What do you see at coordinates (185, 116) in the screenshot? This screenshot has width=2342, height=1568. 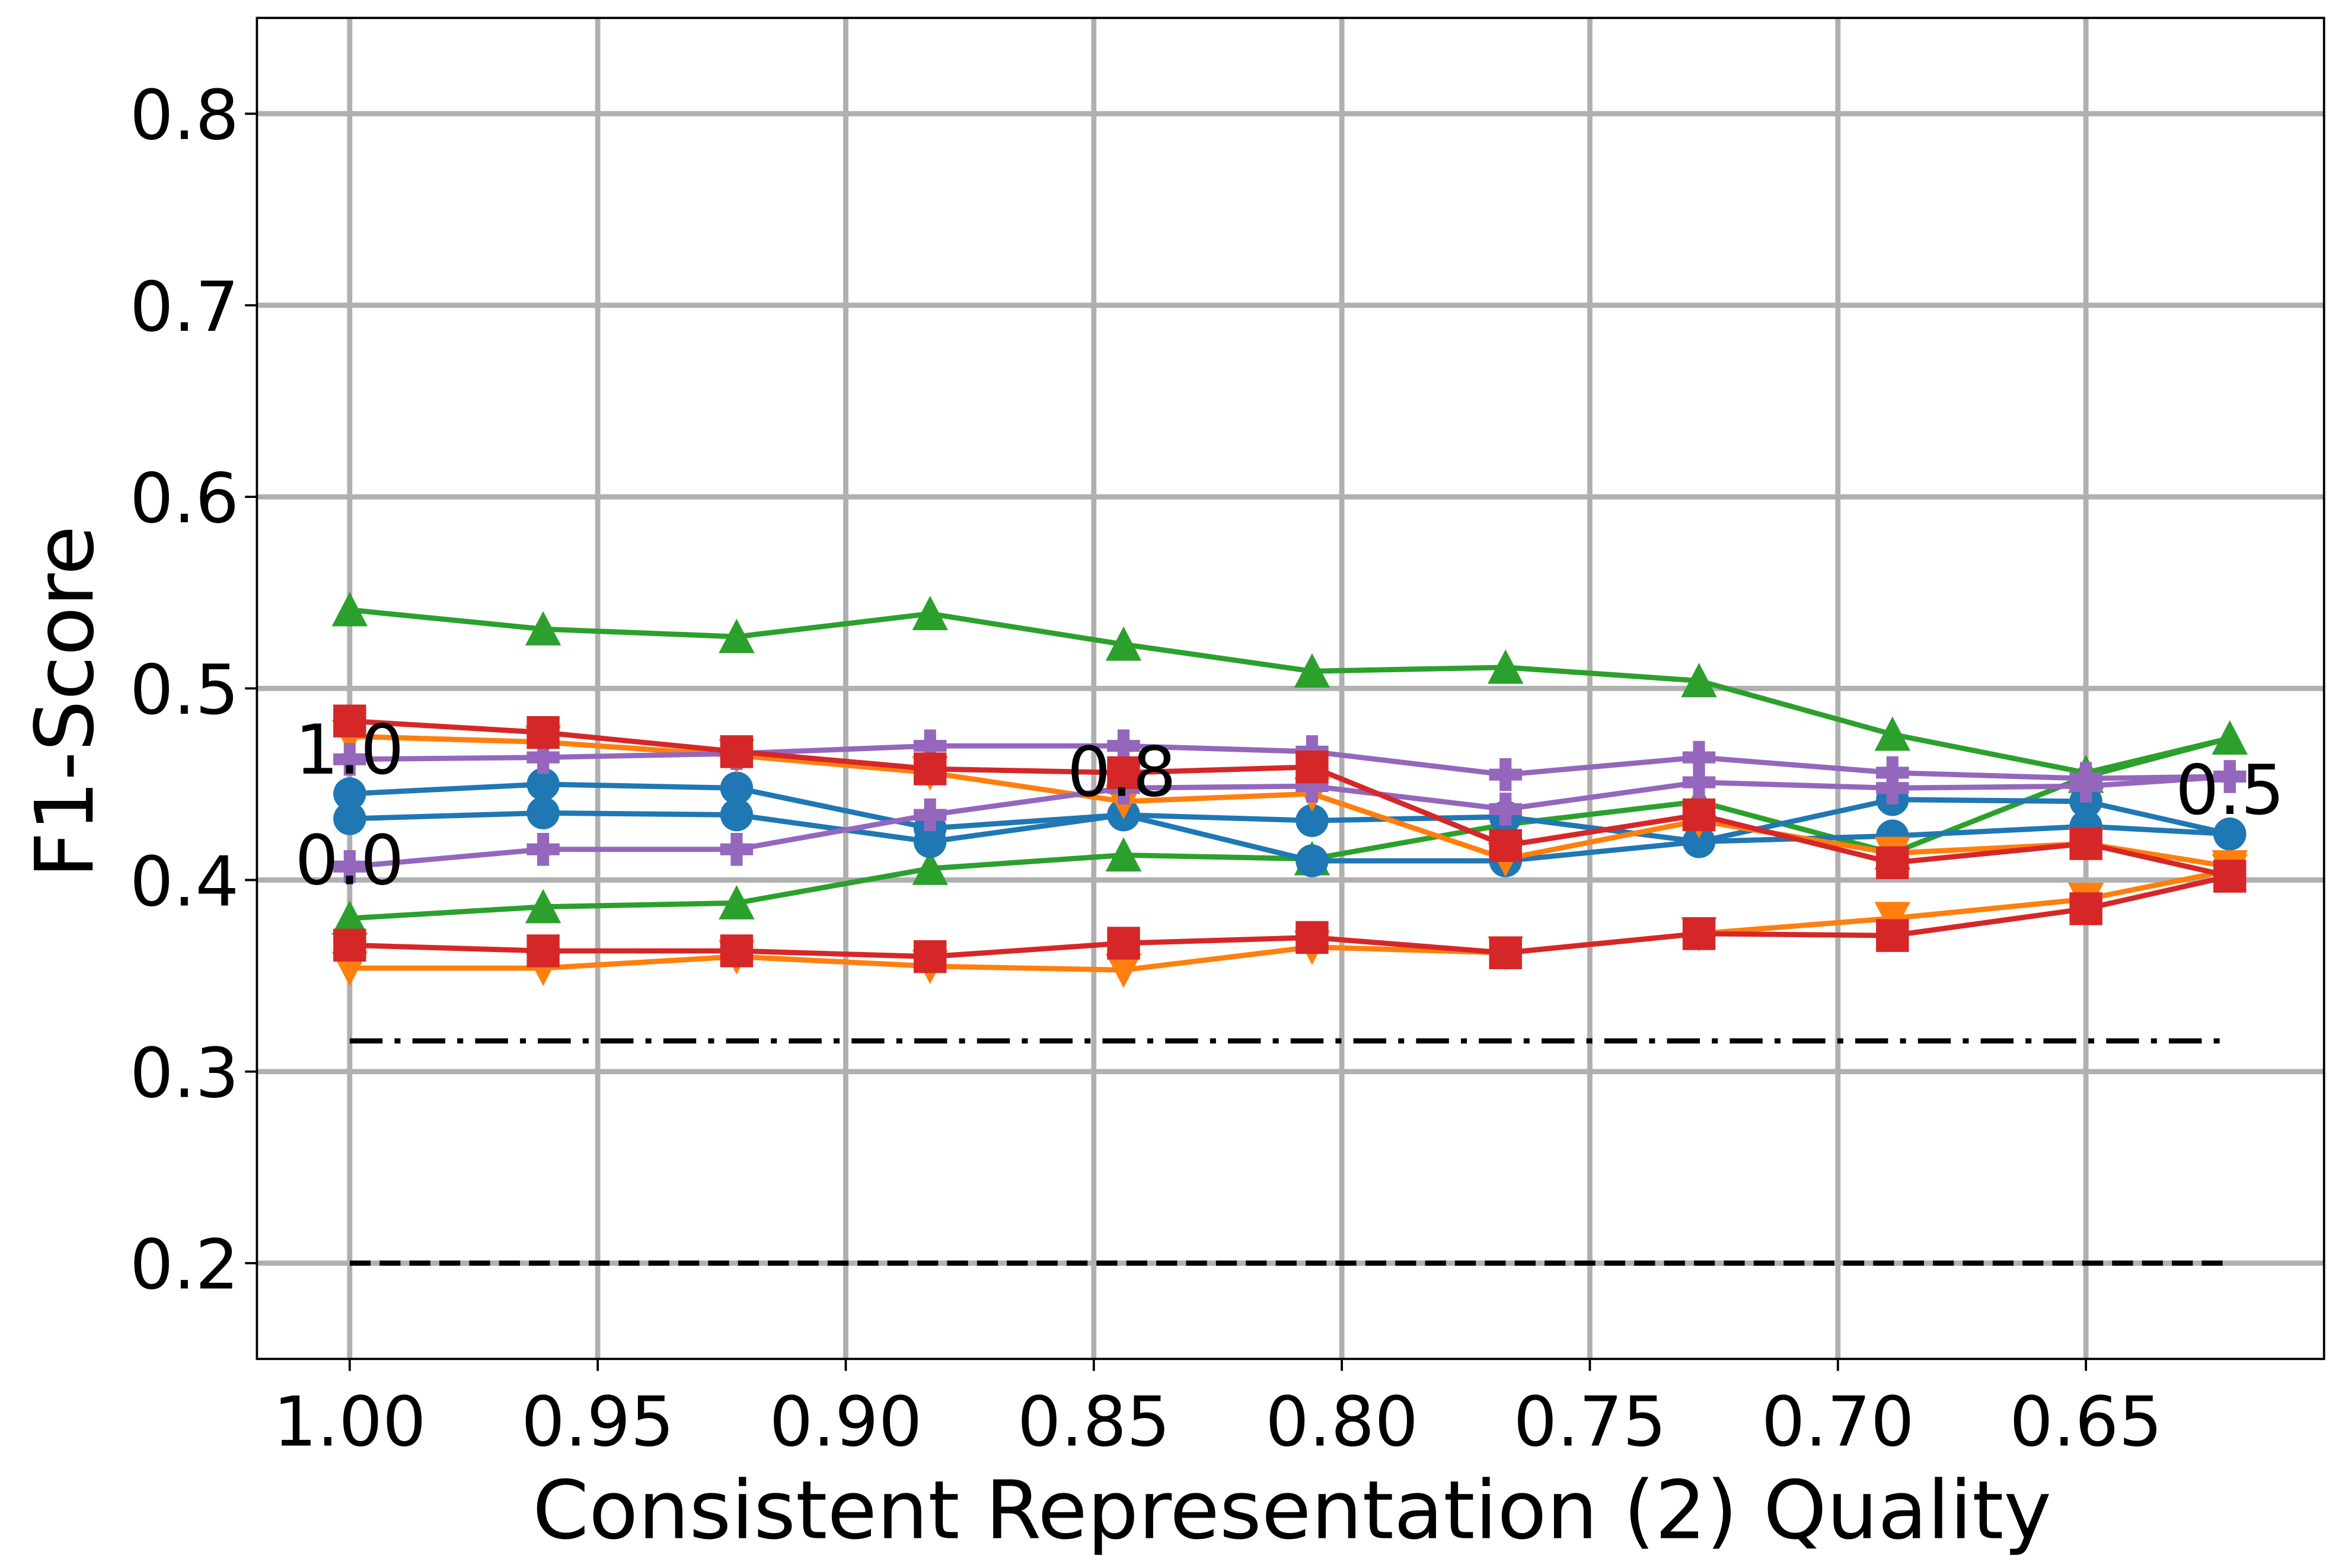 I see `y-tick-label: 0.8` at bounding box center [185, 116].